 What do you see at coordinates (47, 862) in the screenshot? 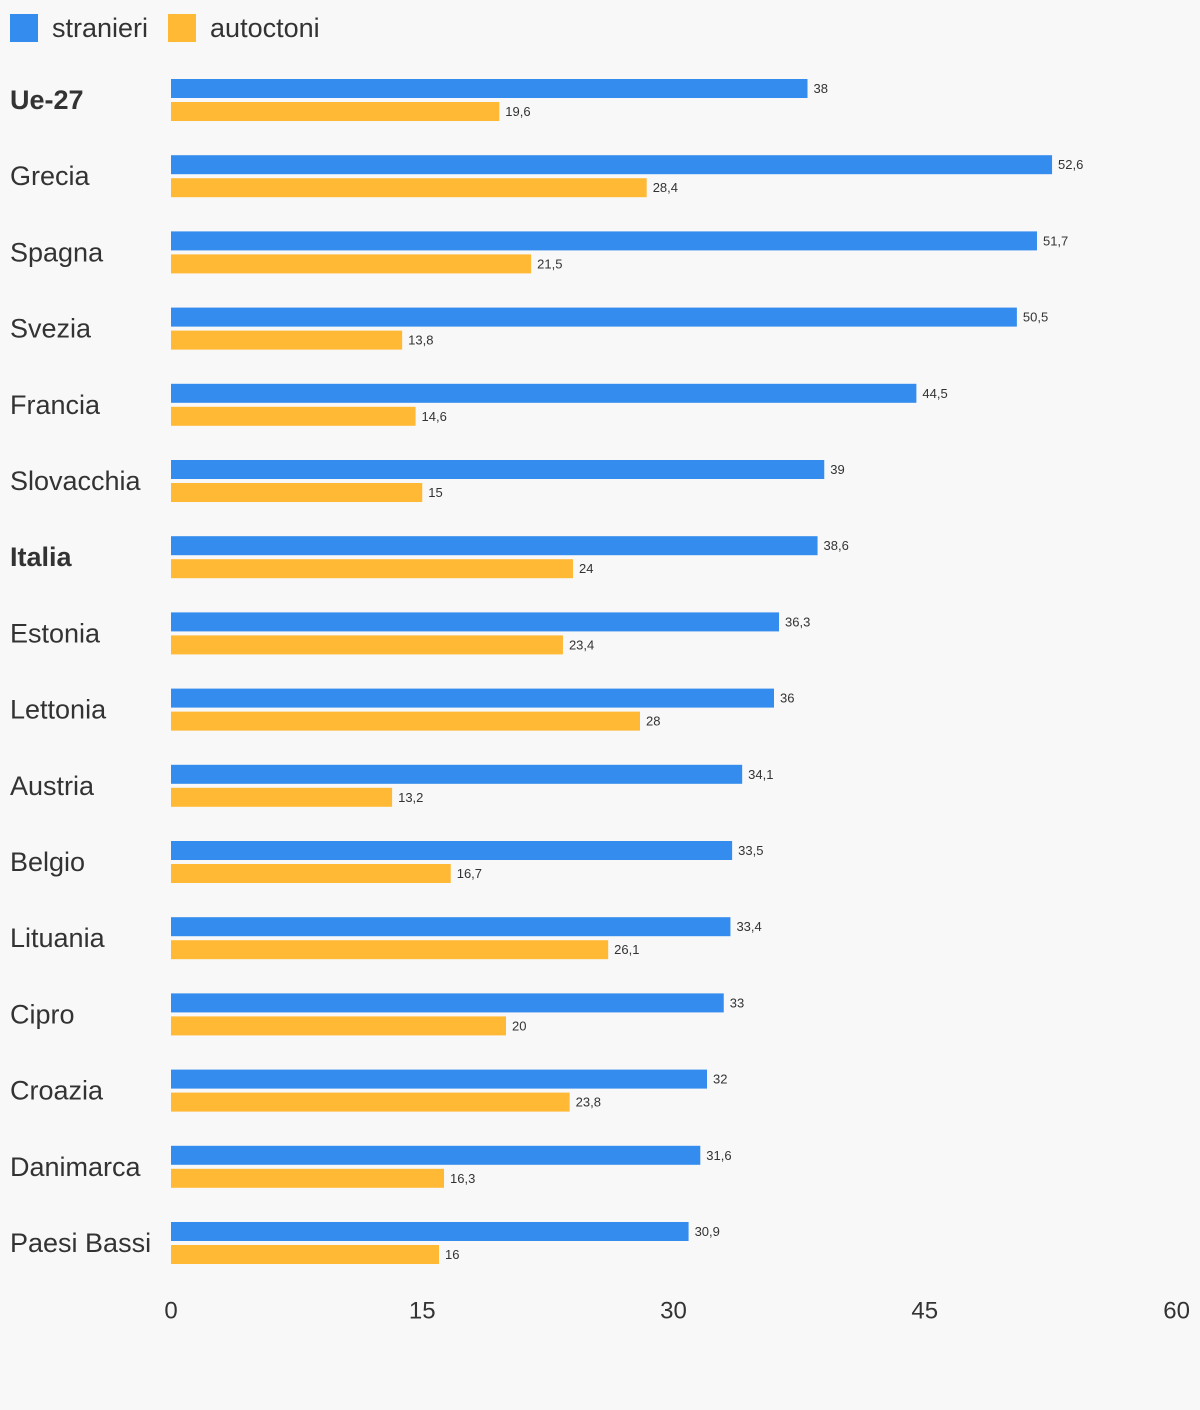
I see `category-label-belgio: Belgio` at bounding box center [47, 862].